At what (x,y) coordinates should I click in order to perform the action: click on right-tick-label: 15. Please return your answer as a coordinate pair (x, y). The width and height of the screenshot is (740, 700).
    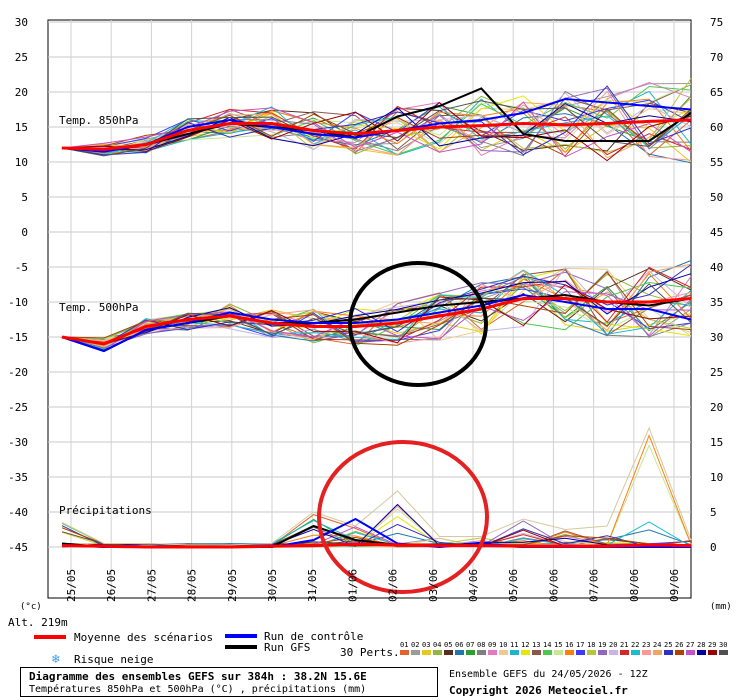
    Looking at the image, I should click on (716, 442).